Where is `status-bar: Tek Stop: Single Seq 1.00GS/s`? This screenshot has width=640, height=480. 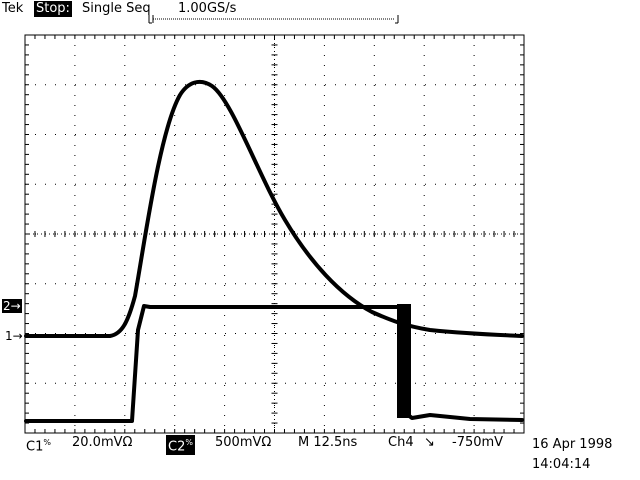 status-bar: Tek Stop: Single Seq 1.00GS/s is located at coordinates (320, 10).